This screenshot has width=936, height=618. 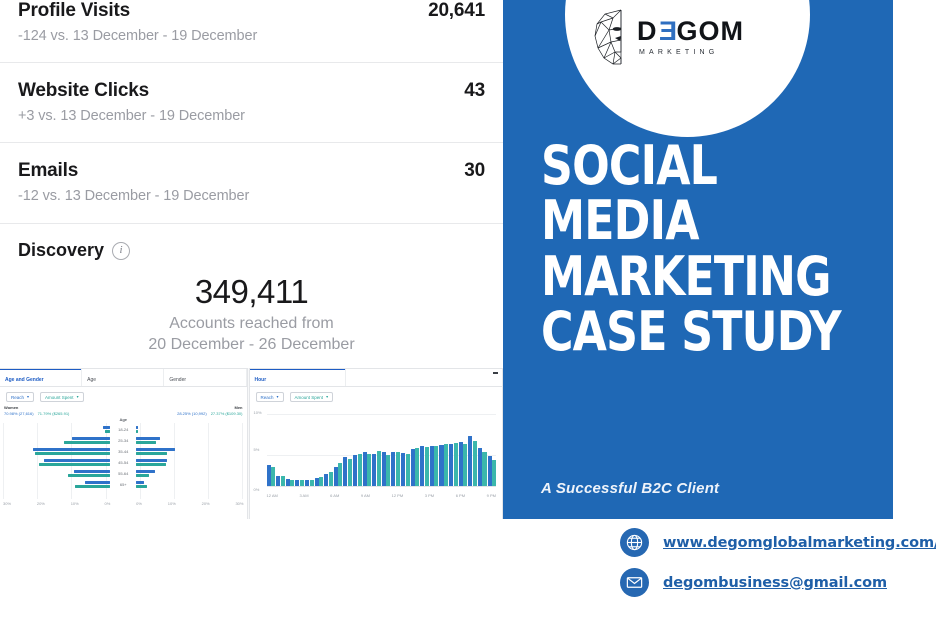 I want to click on tab-age: Age, so click(x=123, y=377).